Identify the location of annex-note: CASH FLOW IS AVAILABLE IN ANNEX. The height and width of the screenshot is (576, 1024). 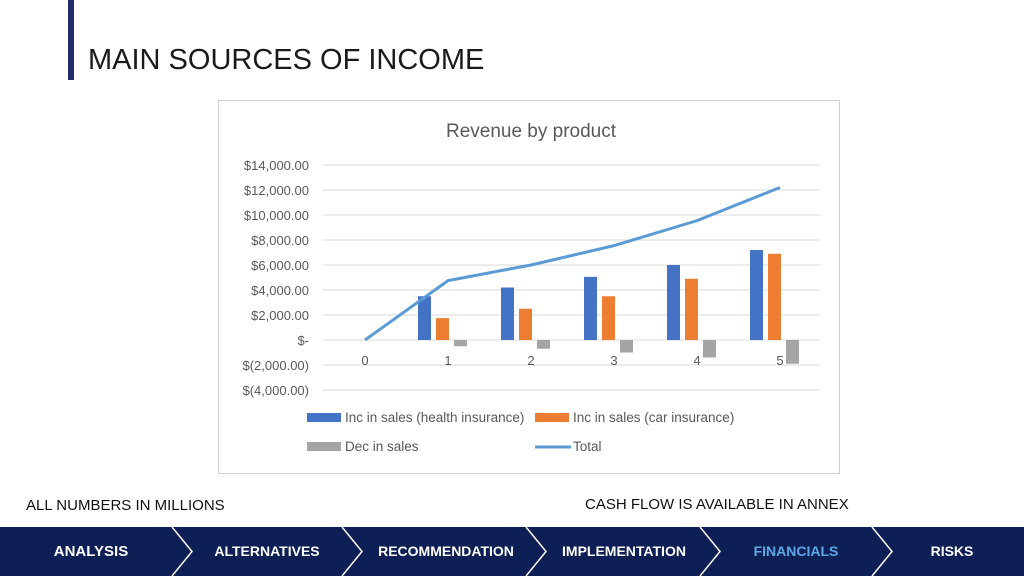
(717, 504).